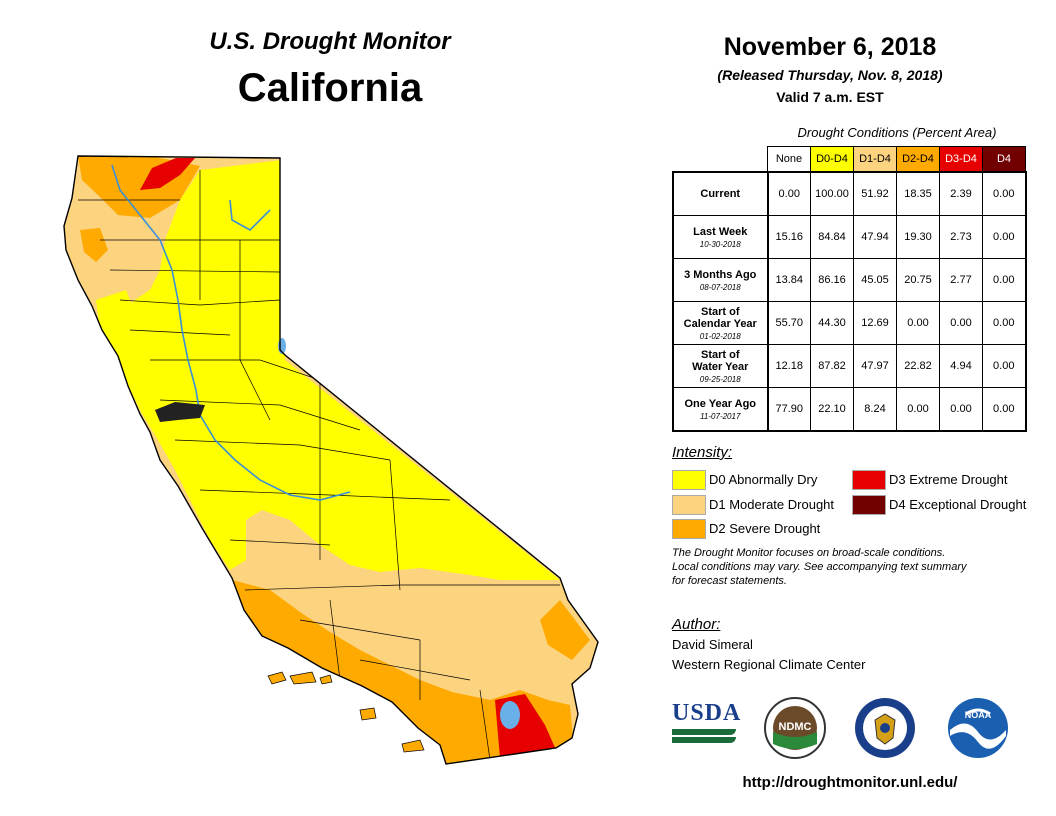 The image size is (1056, 816). I want to click on table-cell: 22.82, so click(918, 366).